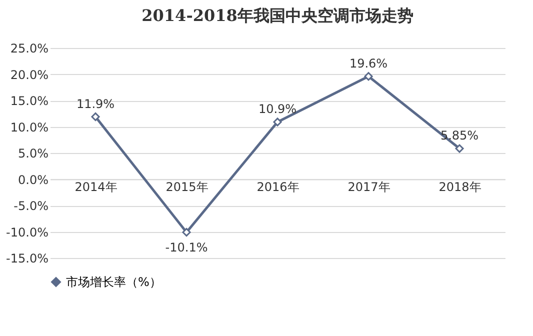  I want to click on data-label: 10.9%, so click(277, 109).